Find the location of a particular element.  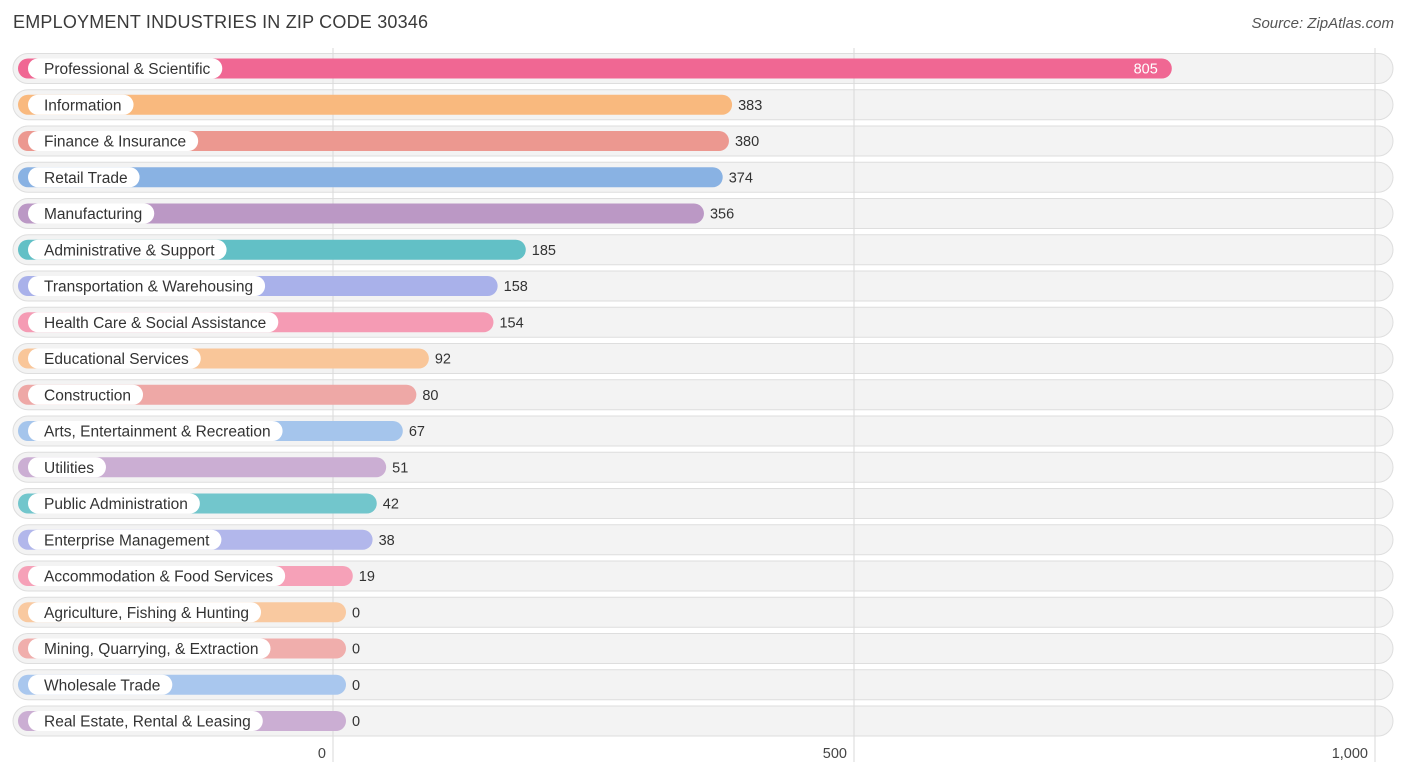

category-label: Health Care & Social Assistance is located at coordinates (155, 323).